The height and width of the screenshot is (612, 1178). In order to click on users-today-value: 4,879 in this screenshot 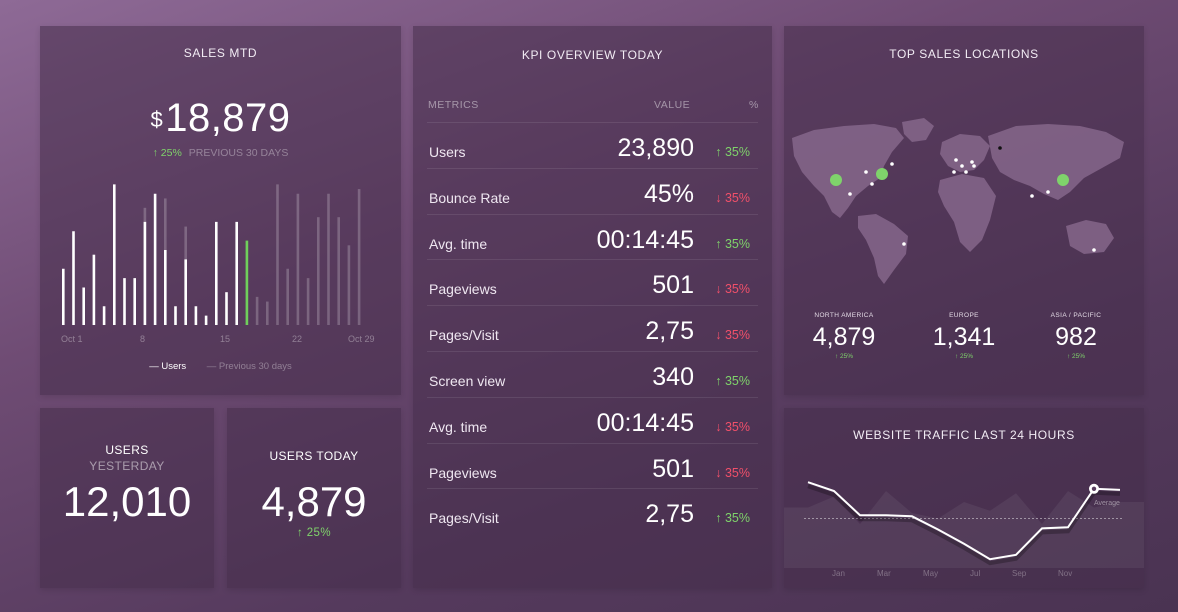, I will do `click(314, 501)`.